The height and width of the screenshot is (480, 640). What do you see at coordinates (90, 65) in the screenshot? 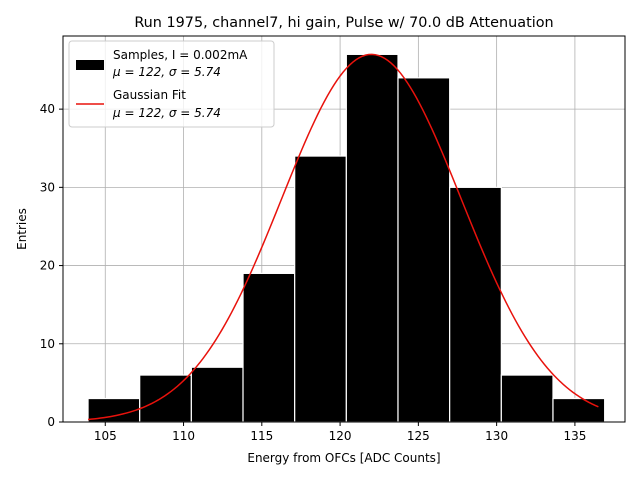
I see `legend-swatch-samples` at bounding box center [90, 65].